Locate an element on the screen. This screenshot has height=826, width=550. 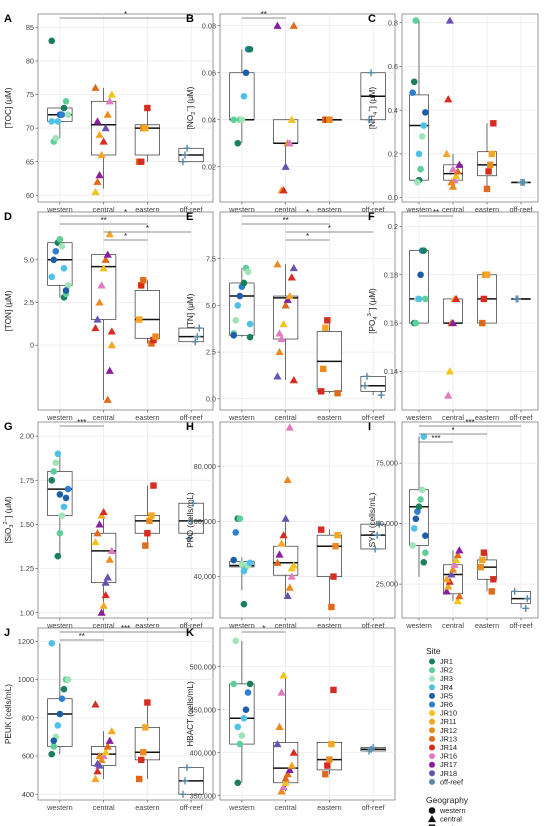
panel-label: E is located at coordinates (189, 217).